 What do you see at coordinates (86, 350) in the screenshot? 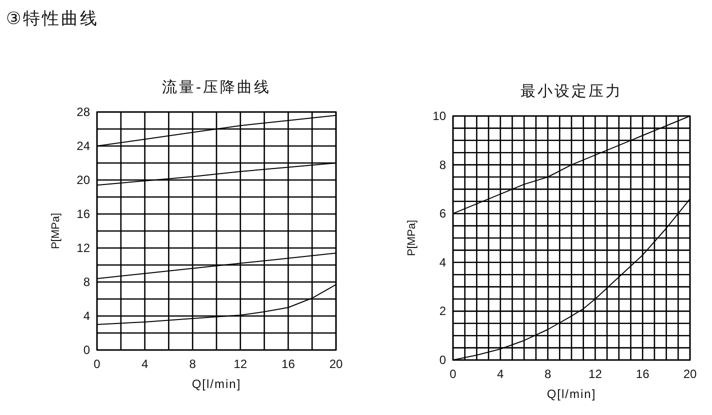
I see `y-tick-label: 0` at bounding box center [86, 350].